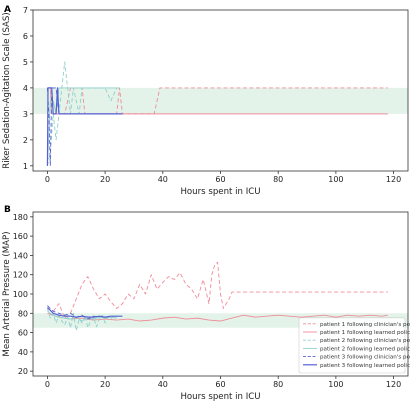 The image size is (410, 410). What do you see at coordinates (25, 140) in the screenshot?
I see `y-tick-label: 2` at bounding box center [25, 140].